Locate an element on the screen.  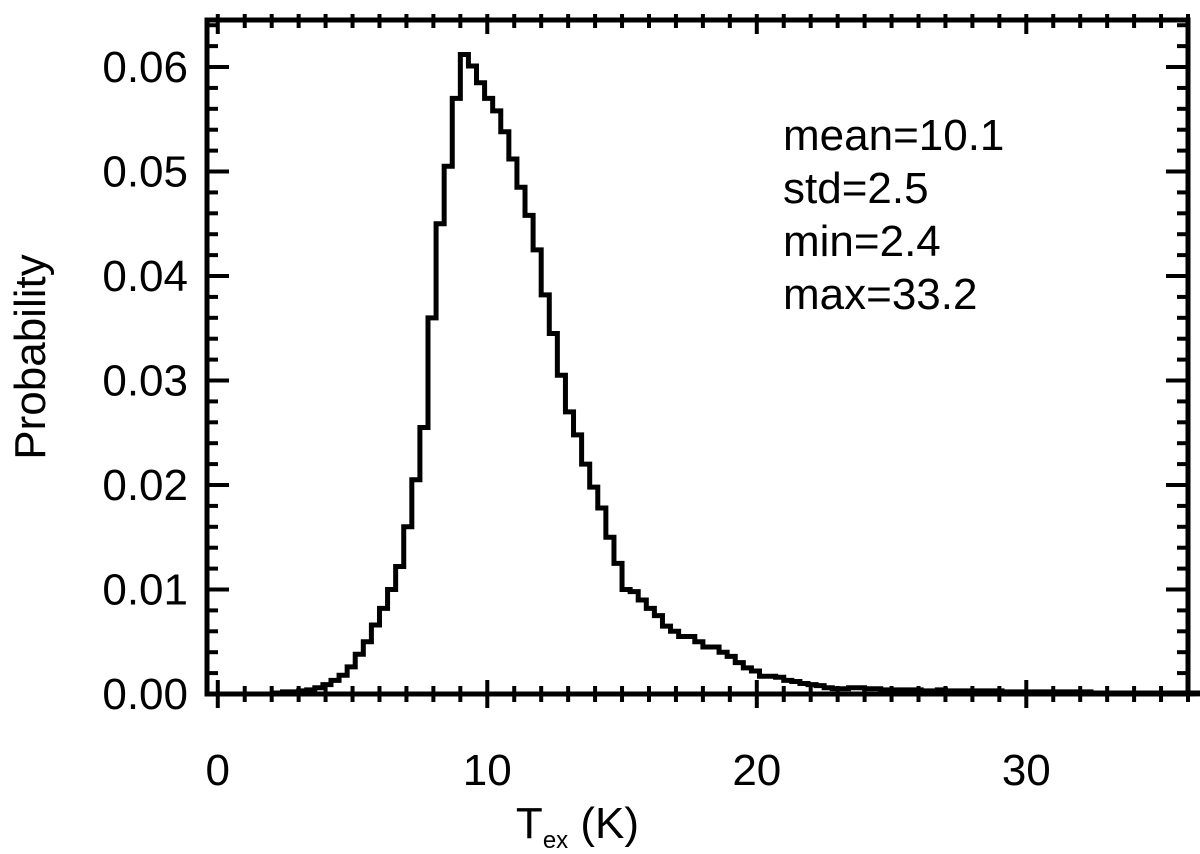
x-axis-label: Tex (K) is located at coordinates (577, 826).